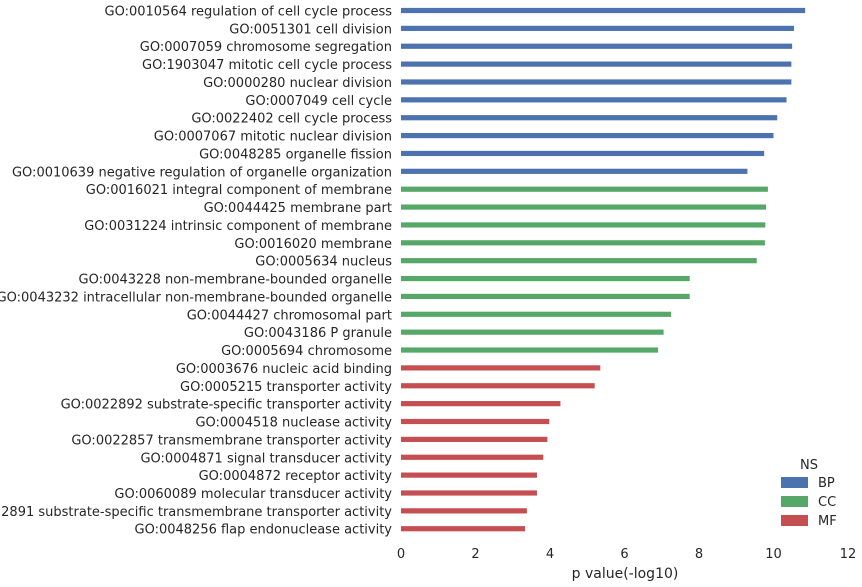  Describe the element at coordinates (310, 29) in the screenshot. I see `y-tick-label: GO:0051301 cell division` at that location.